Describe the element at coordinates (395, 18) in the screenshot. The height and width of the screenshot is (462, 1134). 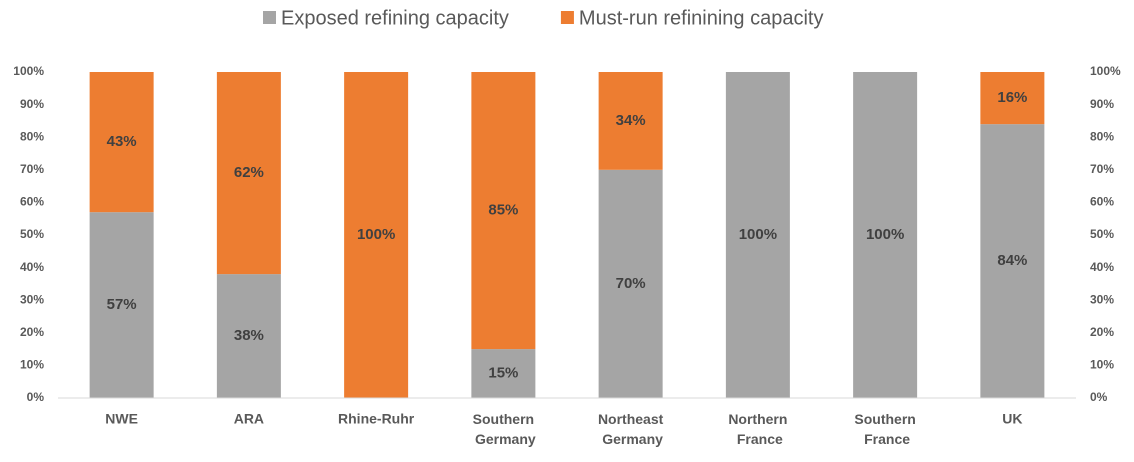
I see `legend-label: Exposed refining capacity` at that location.